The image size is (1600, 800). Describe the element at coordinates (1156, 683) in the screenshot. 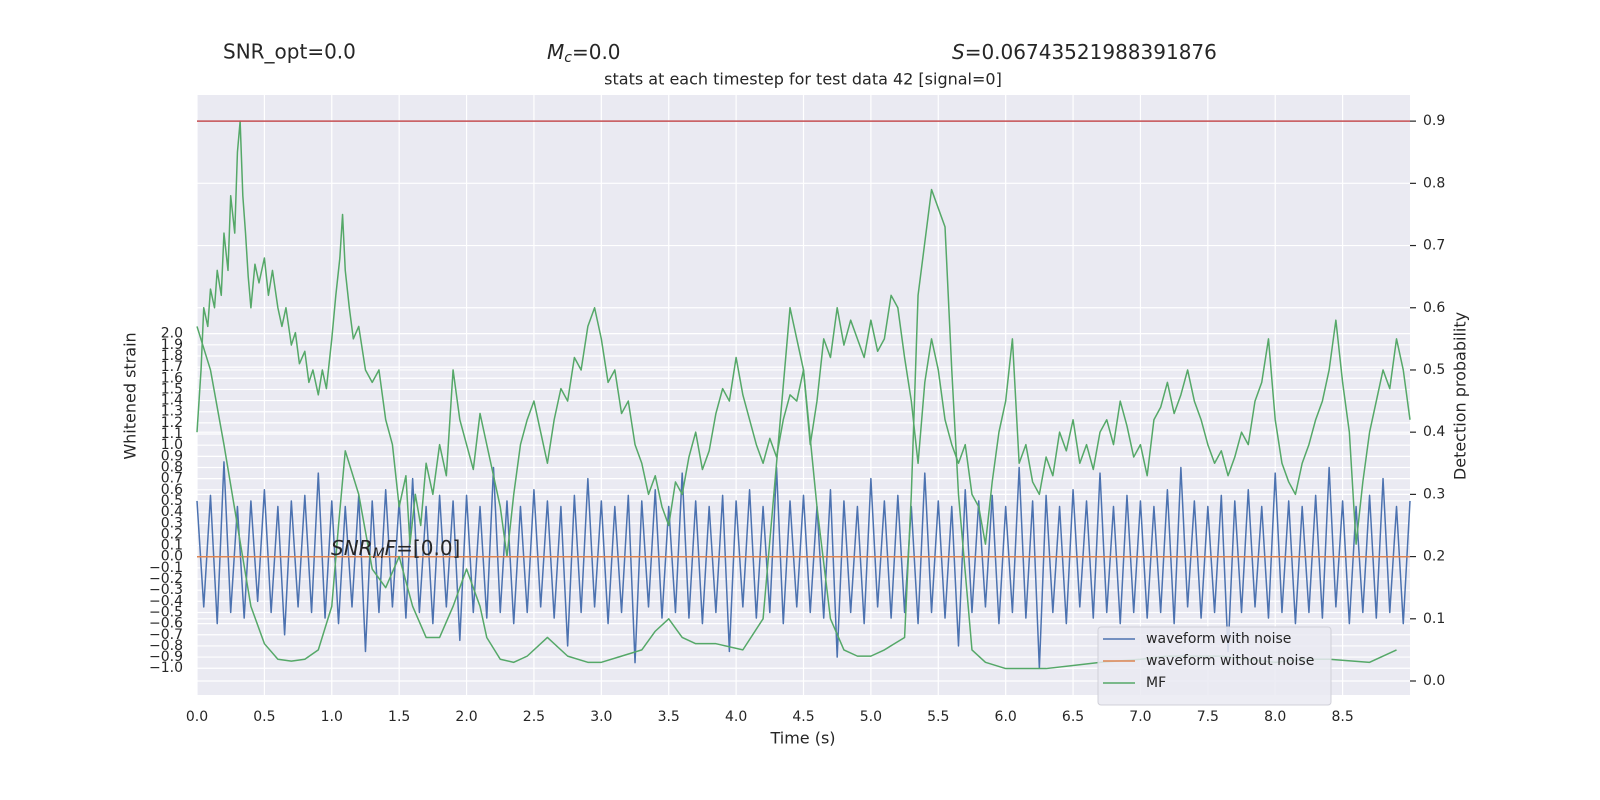

I see `legend-label: MF` at that location.